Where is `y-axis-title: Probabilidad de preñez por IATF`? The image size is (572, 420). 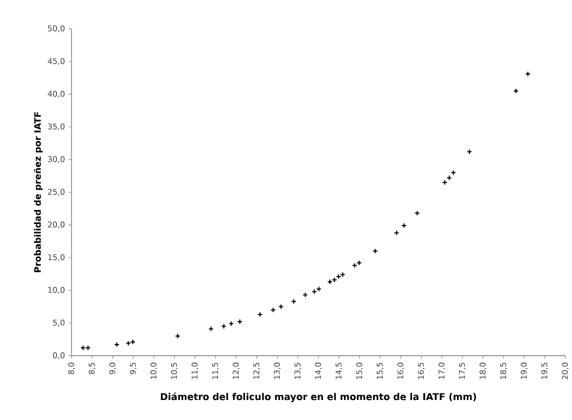
y-axis-title: Probabilidad de preñez por IATF is located at coordinates (38, 192).